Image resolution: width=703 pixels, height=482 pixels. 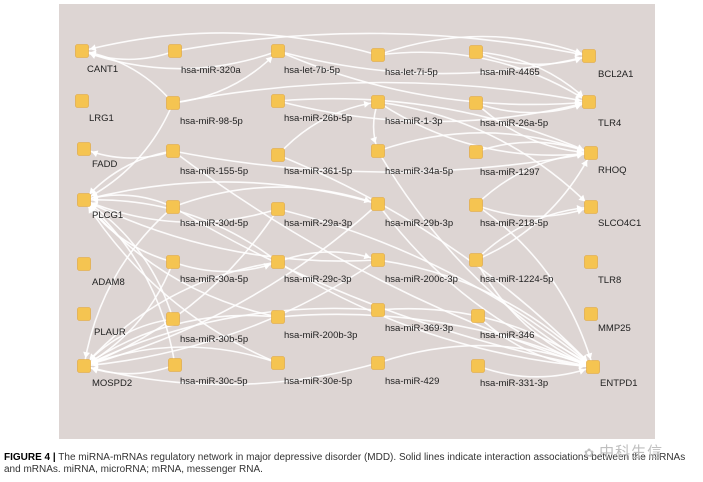 I want to click on edge-let7b-CANT1, so click(x=180, y=60).